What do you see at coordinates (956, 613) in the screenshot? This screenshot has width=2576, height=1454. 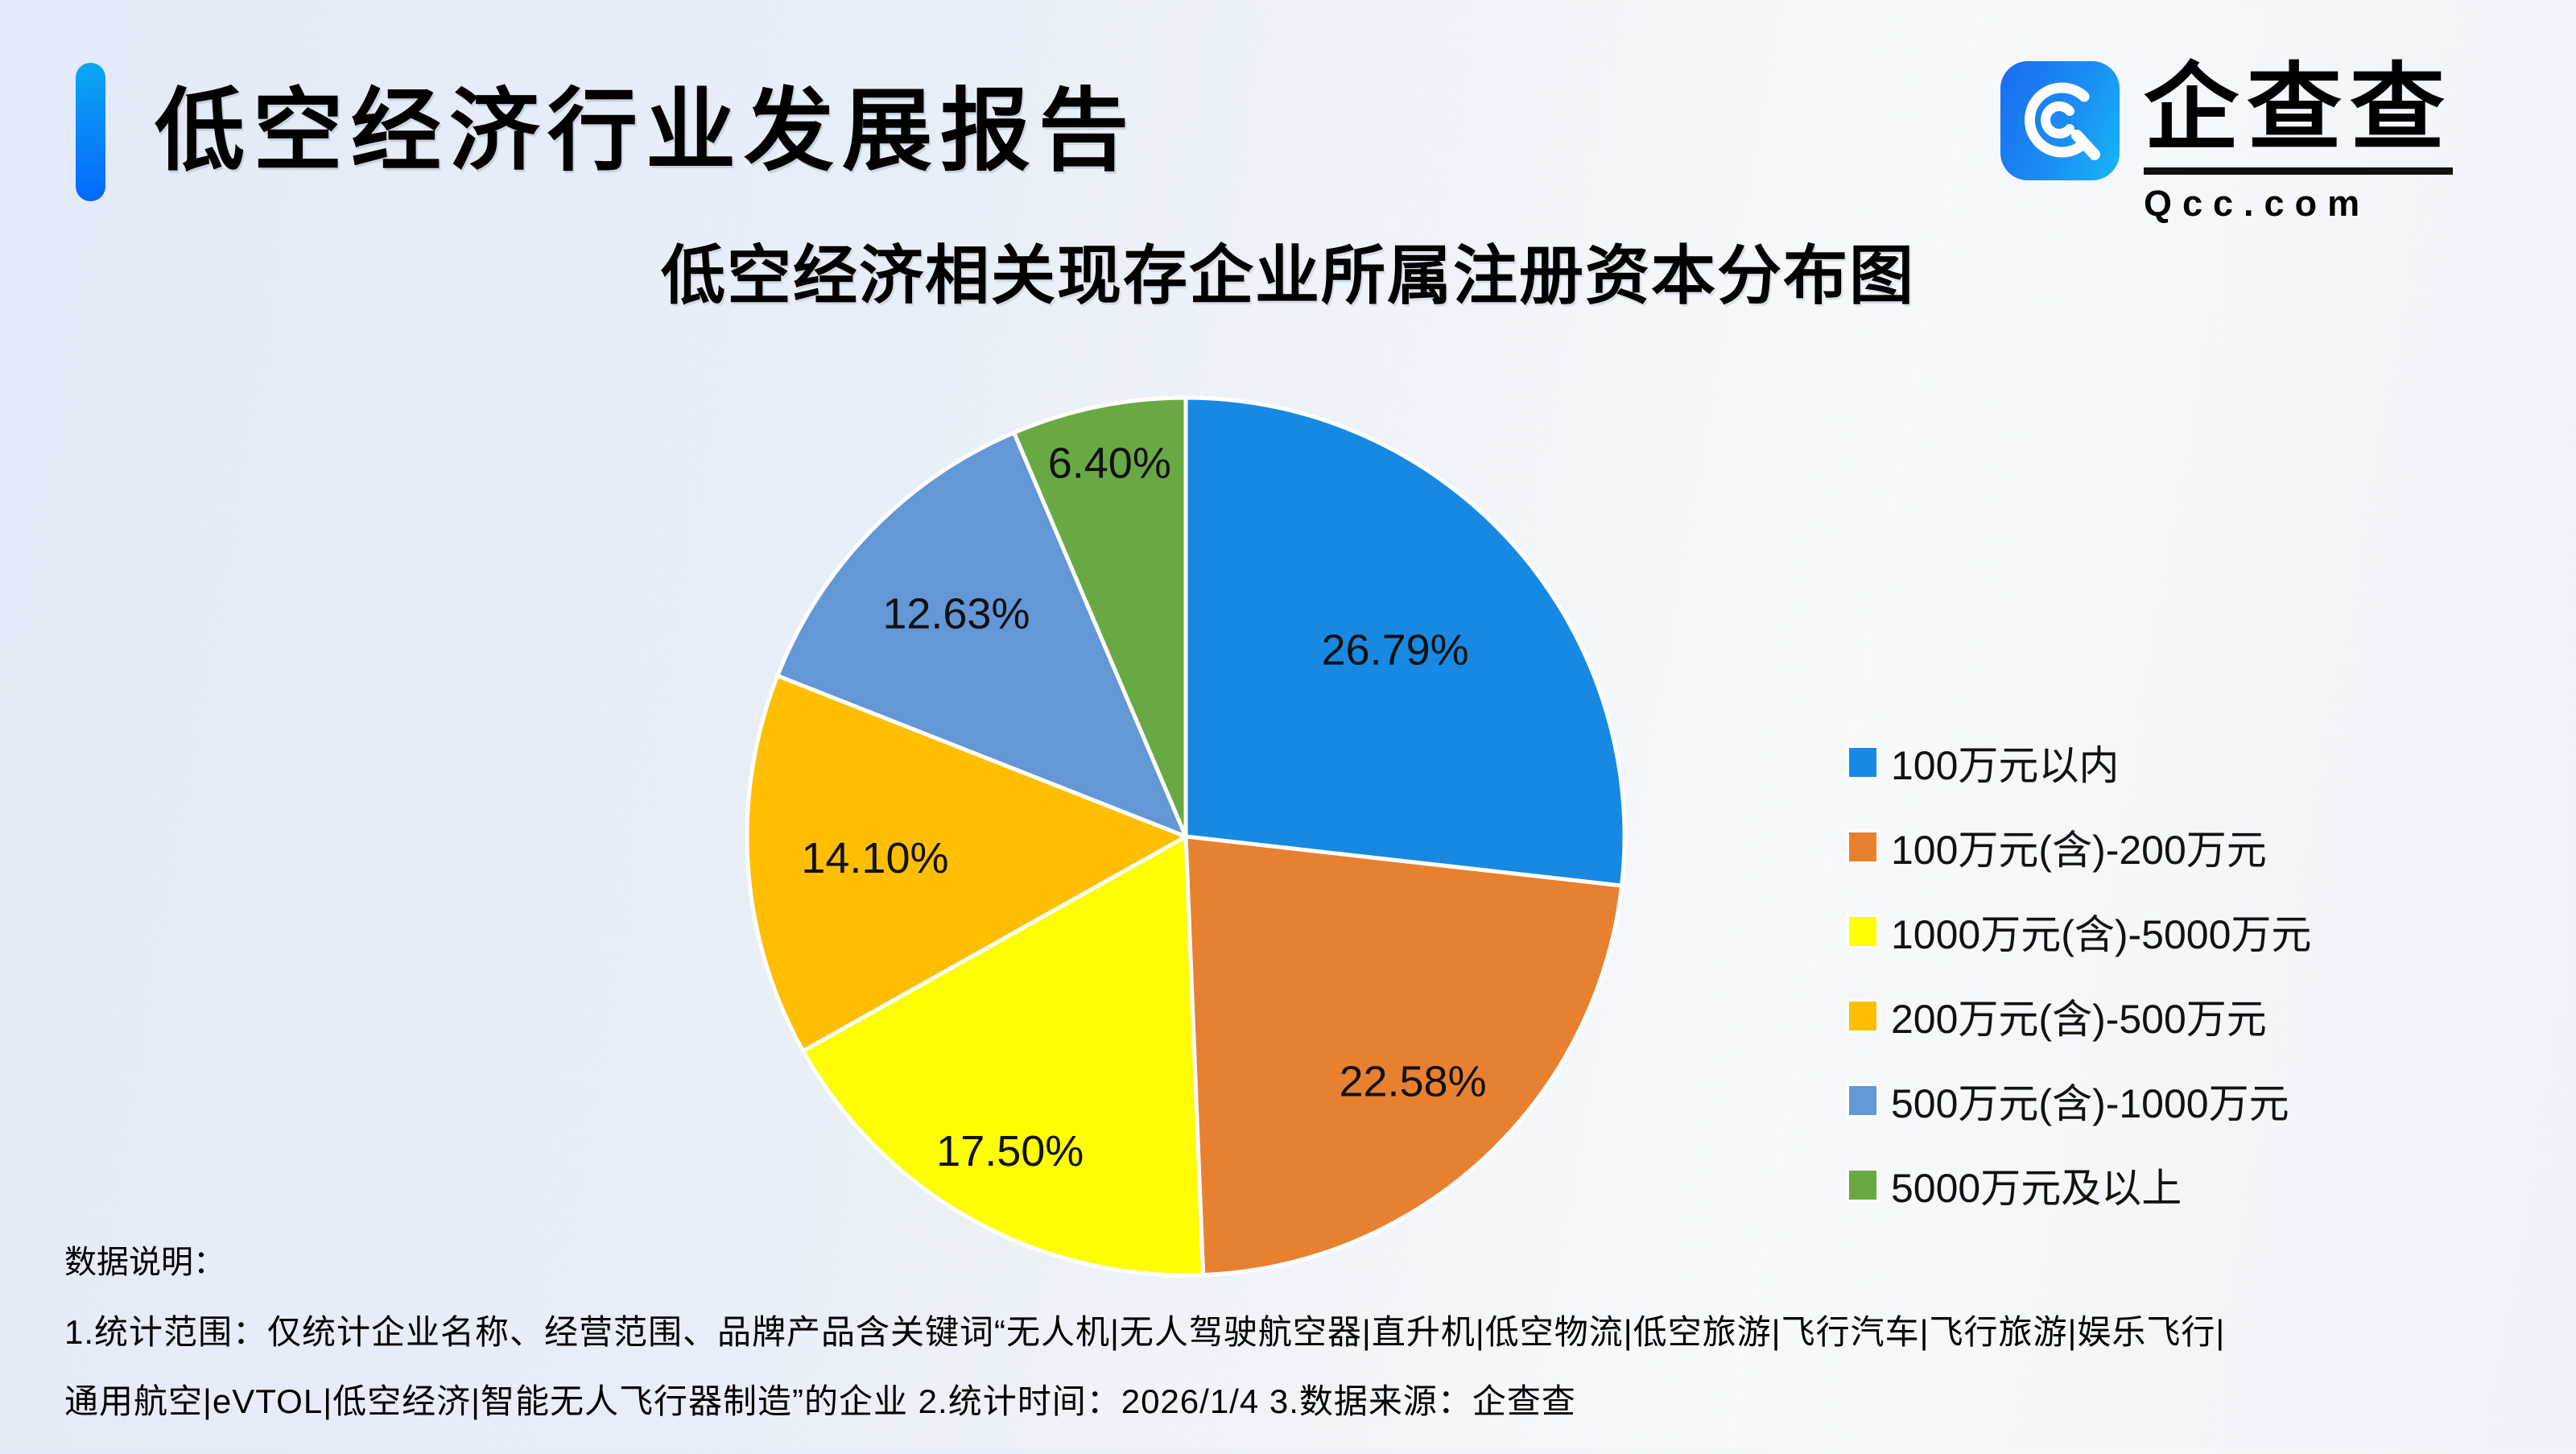 I see `slice-percent-label: 12.63%` at bounding box center [956, 613].